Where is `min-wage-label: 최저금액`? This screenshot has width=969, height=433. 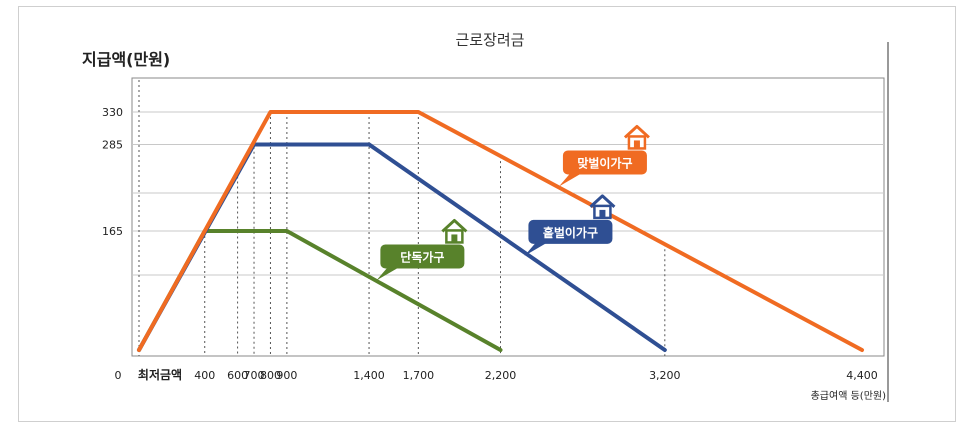
min-wage-label: 최저금액 is located at coordinates (160, 374).